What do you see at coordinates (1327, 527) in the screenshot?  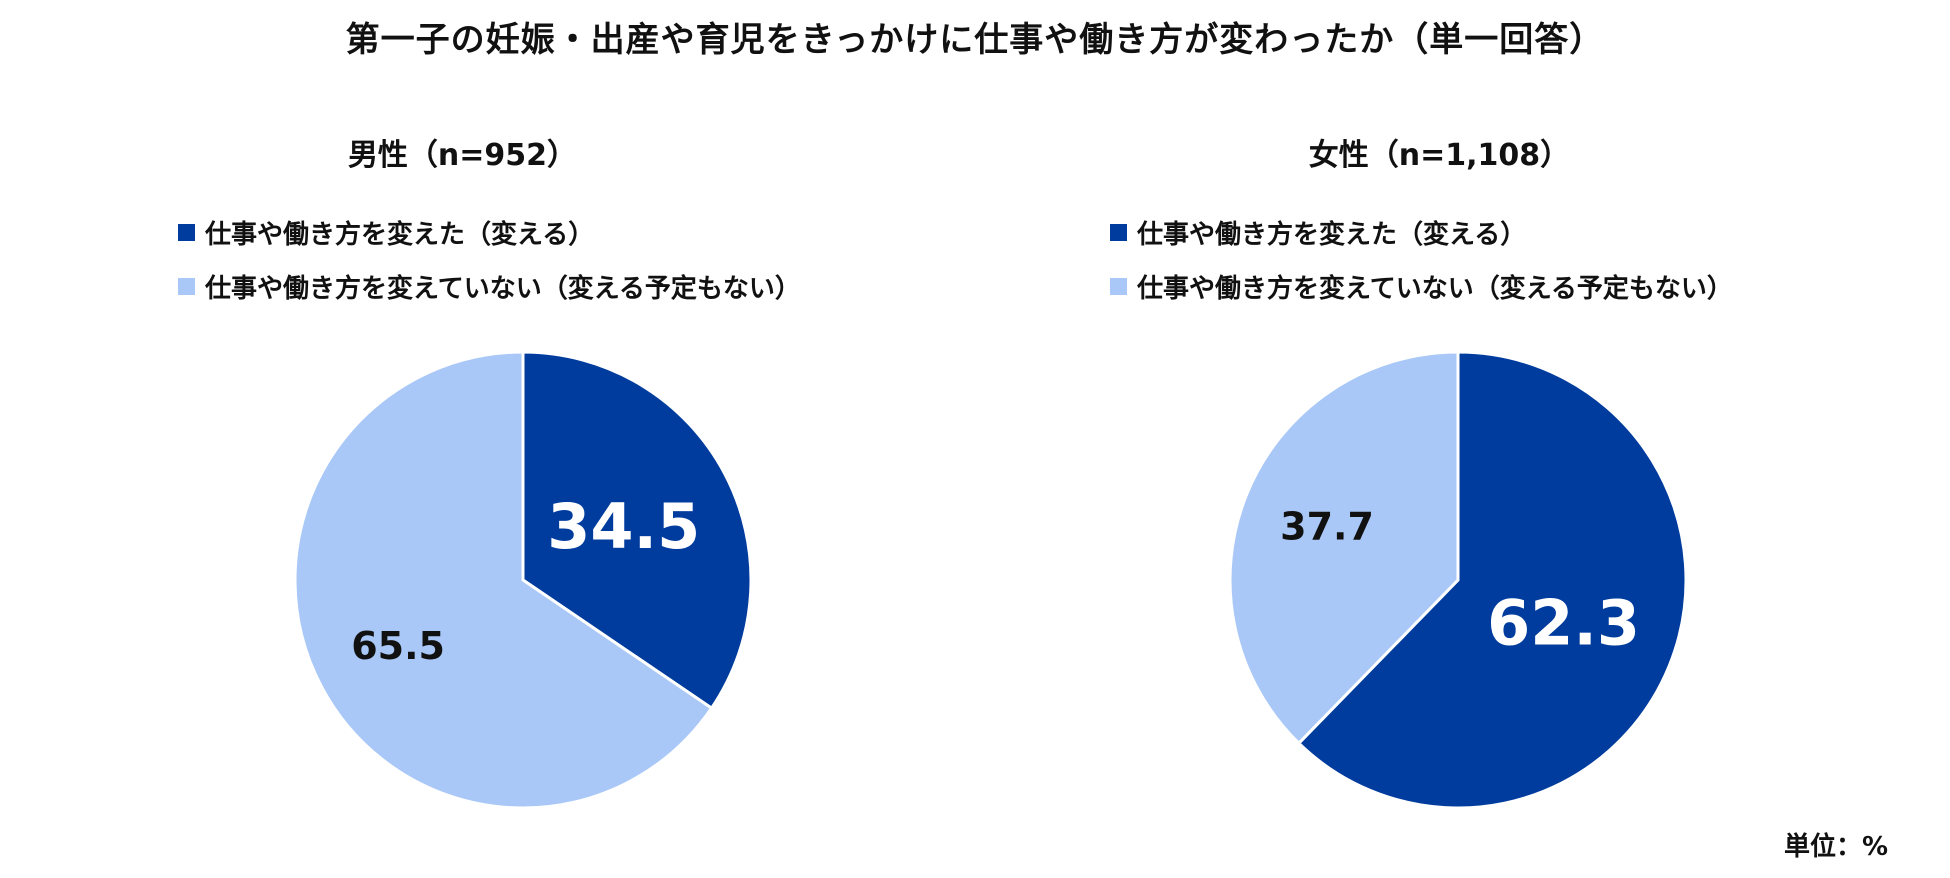 I see `data-label-not-changed: 37.7` at bounding box center [1327, 527].